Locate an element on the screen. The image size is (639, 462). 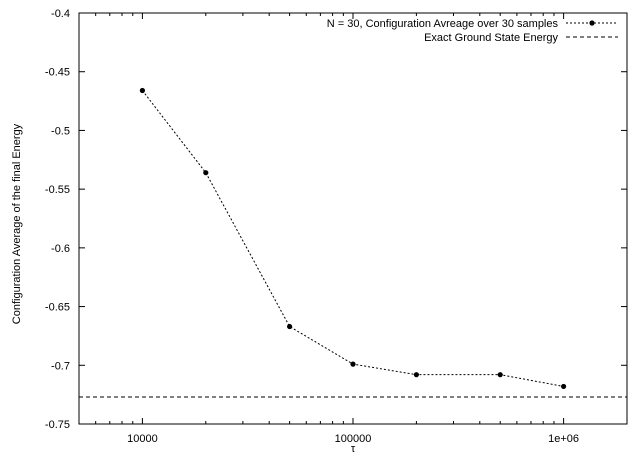
y-tick-label: -0.6 is located at coordinates (60, 249).